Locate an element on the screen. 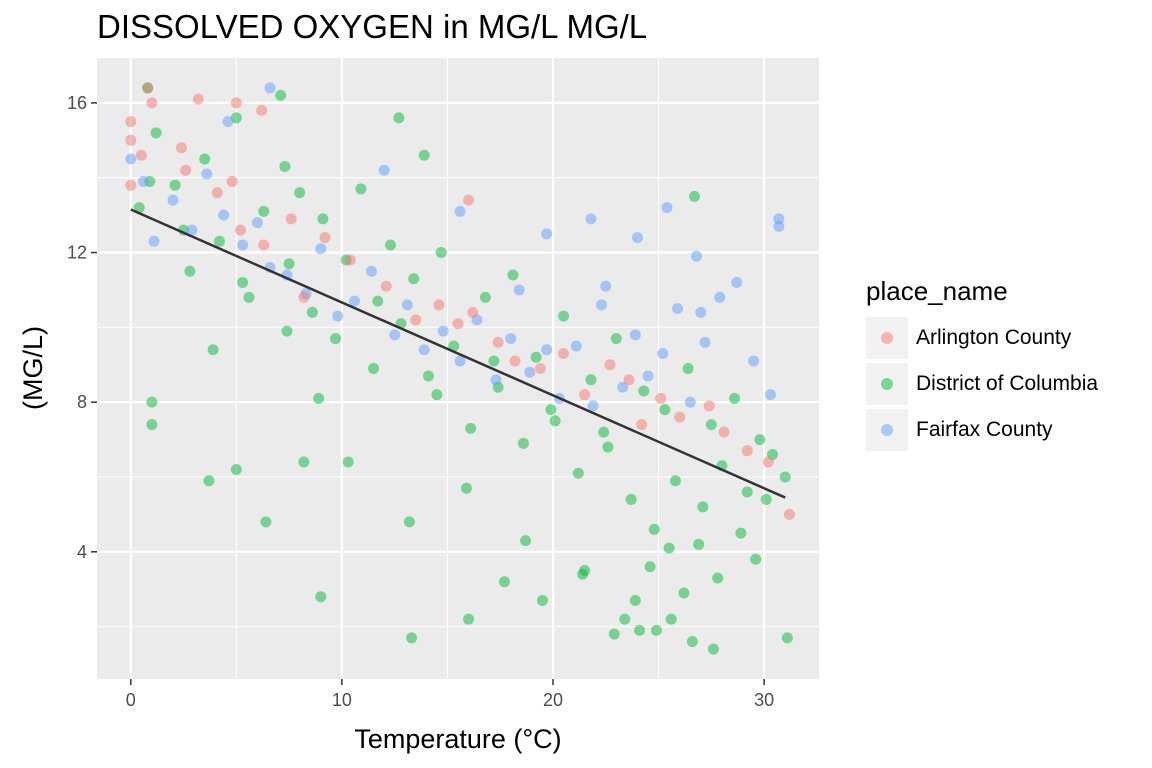  y-tick-label: 8 is located at coordinates (82, 402).